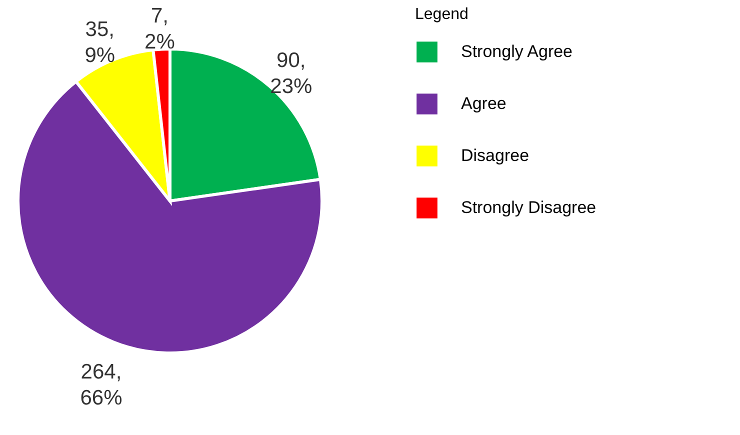  What do you see at coordinates (100, 42) in the screenshot?
I see `data-label: 35, 9%` at bounding box center [100, 42].